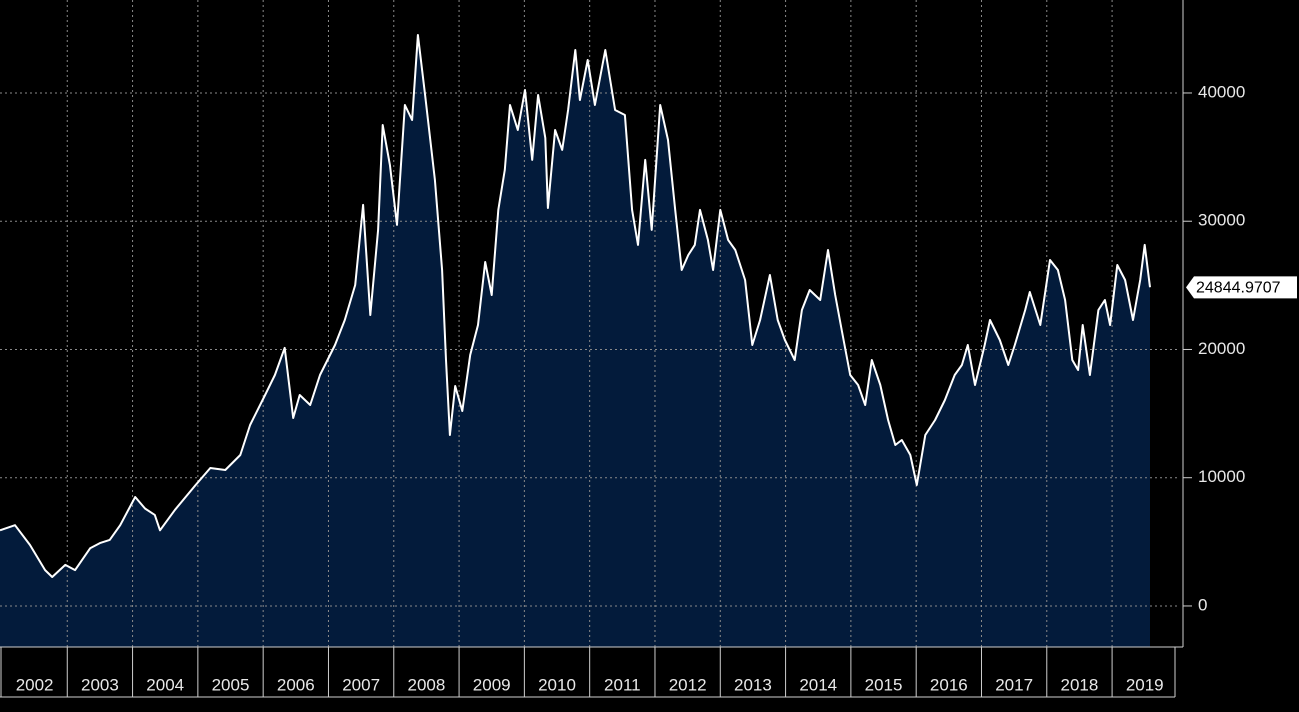  What do you see at coordinates (622, 684) in the screenshot?
I see `x-tick-label: 2011` at bounding box center [622, 684].